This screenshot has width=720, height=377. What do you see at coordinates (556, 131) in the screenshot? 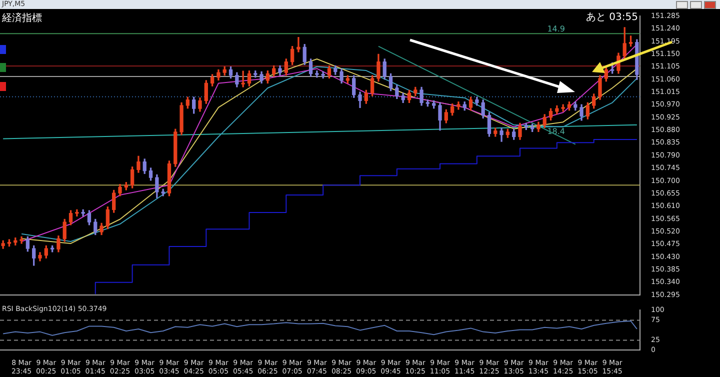
I see `annotation: 18.4` at bounding box center [556, 131].